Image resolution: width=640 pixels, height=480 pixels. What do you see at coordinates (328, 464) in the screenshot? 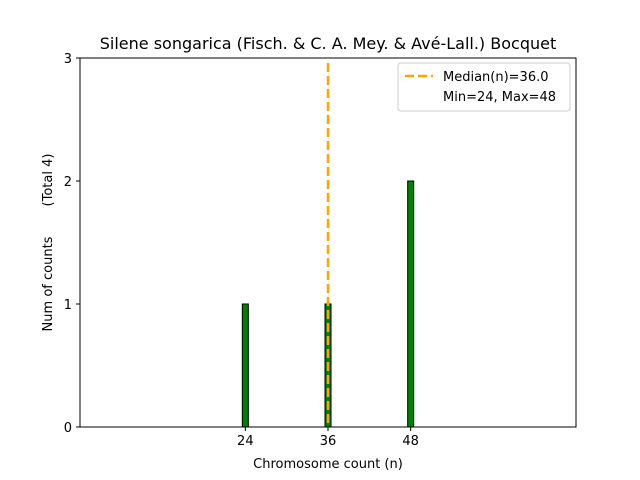
I see `x-axis-label: Chromosome count (n)` at bounding box center [328, 464].